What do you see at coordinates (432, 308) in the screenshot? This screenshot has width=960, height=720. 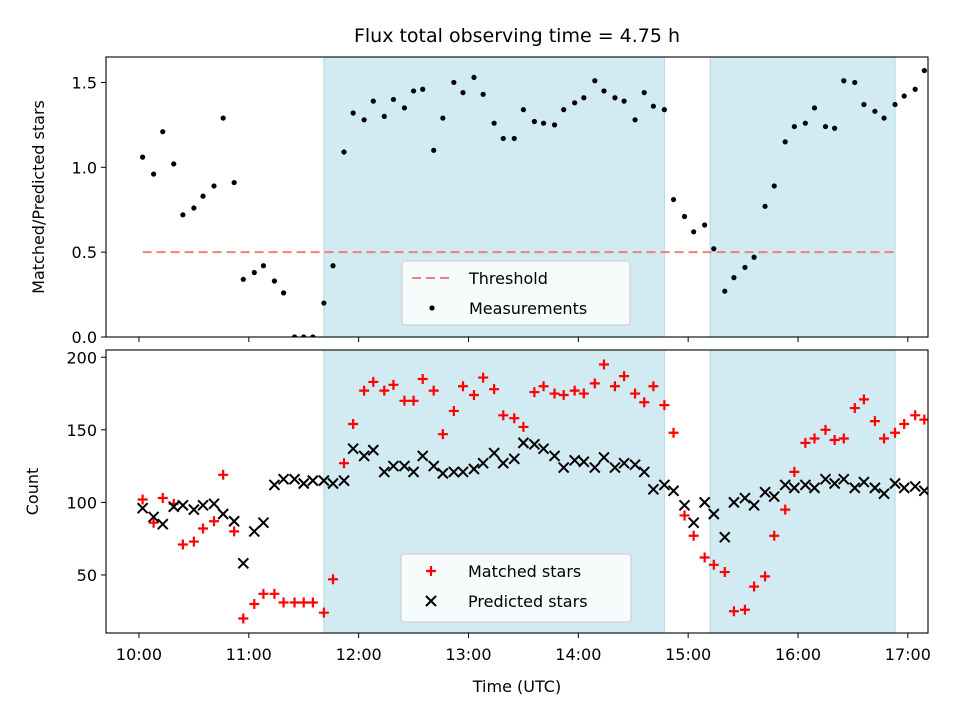 I see `legend-measurement-swatch` at bounding box center [432, 308].